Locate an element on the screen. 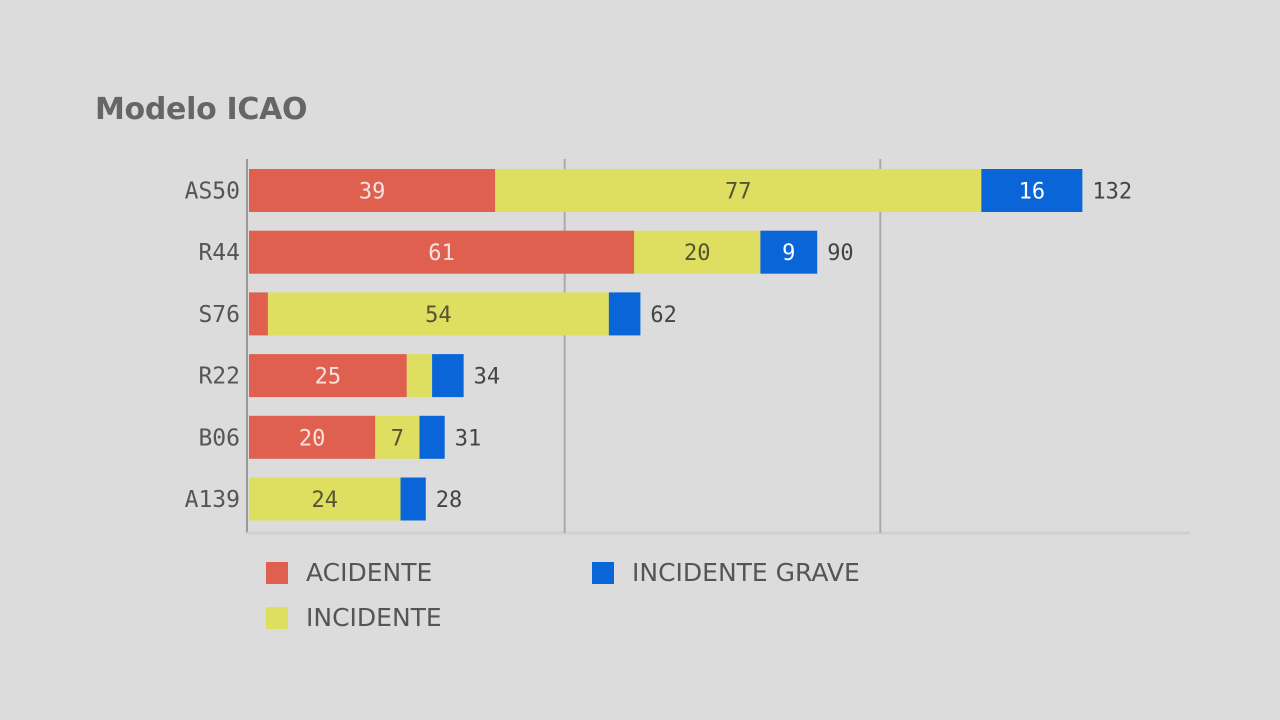  category-label-r22: R22 is located at coordinates (219, 377).